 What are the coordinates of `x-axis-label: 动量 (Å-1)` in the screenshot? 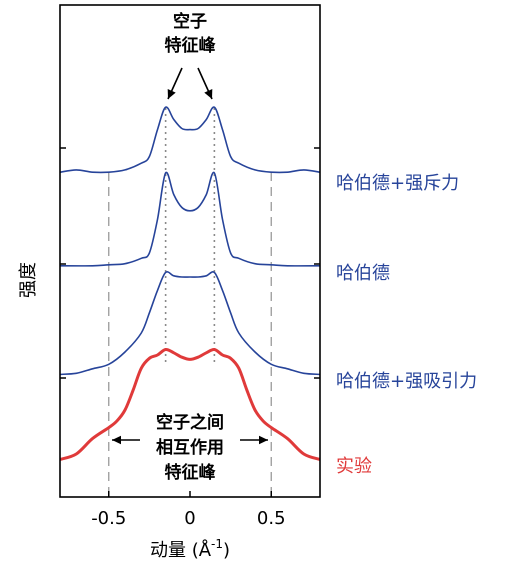 It's located at (190, 549).